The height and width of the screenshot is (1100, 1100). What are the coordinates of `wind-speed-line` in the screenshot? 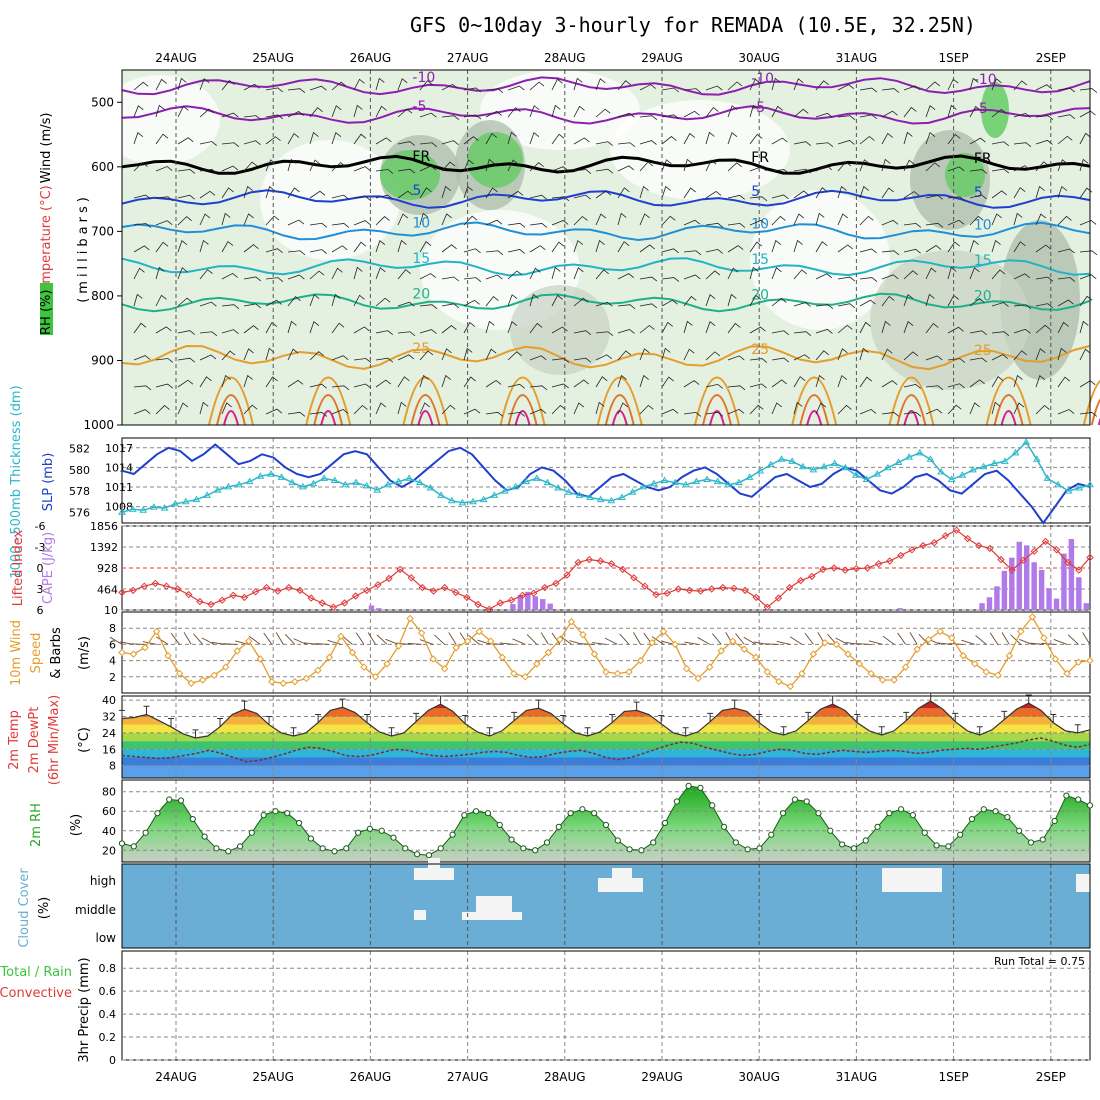 It's located at (606, 651).